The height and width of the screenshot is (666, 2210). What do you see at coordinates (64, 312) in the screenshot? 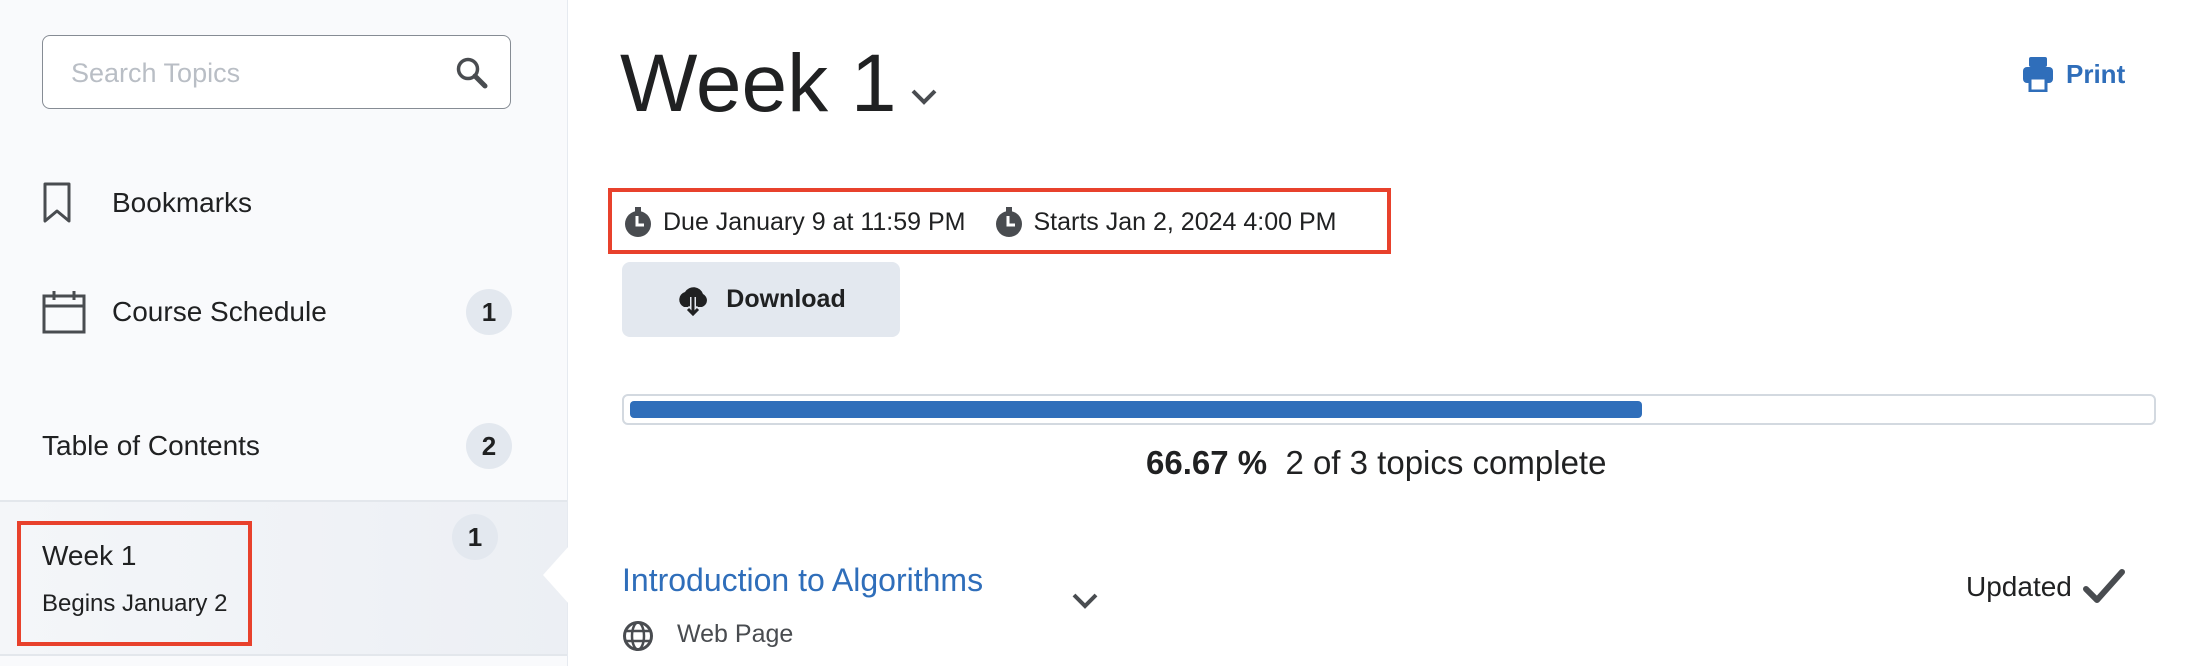
I see `calendar-icon` at bounding box center [64, 312].